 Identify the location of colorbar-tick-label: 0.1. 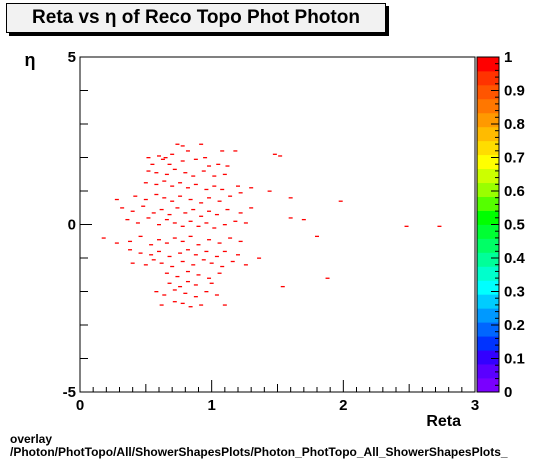
(514, 359).